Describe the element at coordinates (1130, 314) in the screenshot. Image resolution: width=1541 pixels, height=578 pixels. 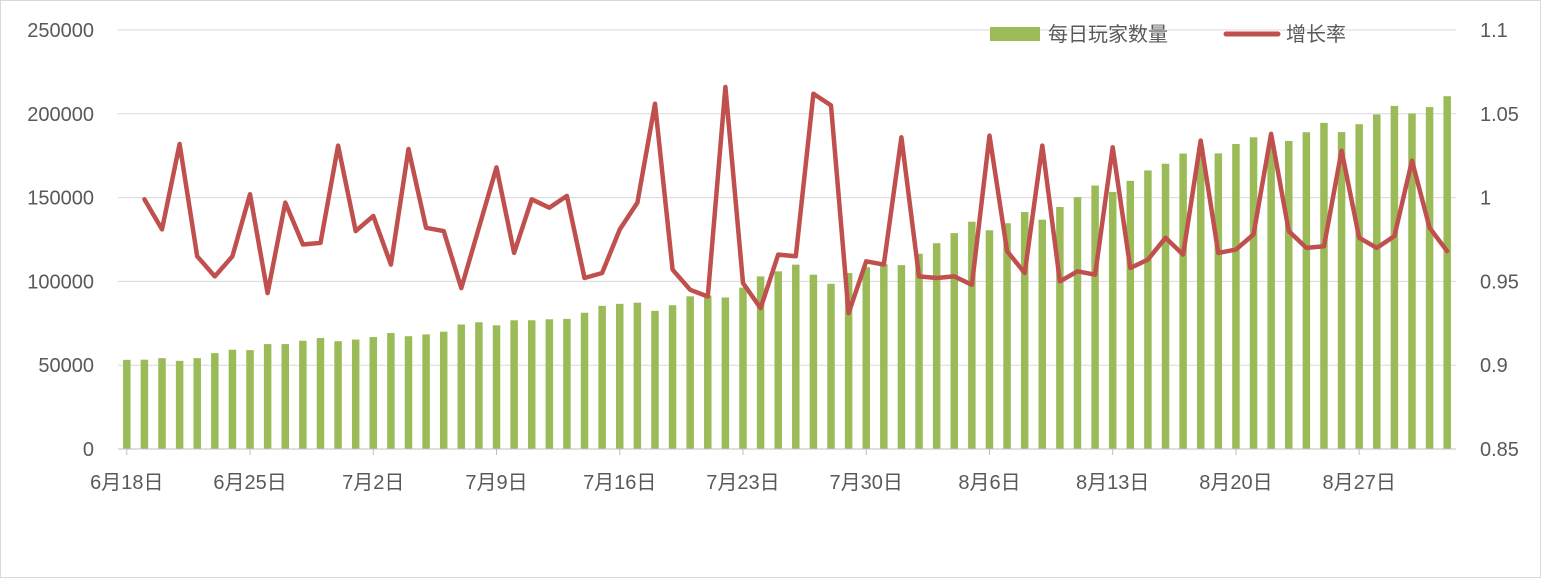
I see `bar-8月14日` at that location.